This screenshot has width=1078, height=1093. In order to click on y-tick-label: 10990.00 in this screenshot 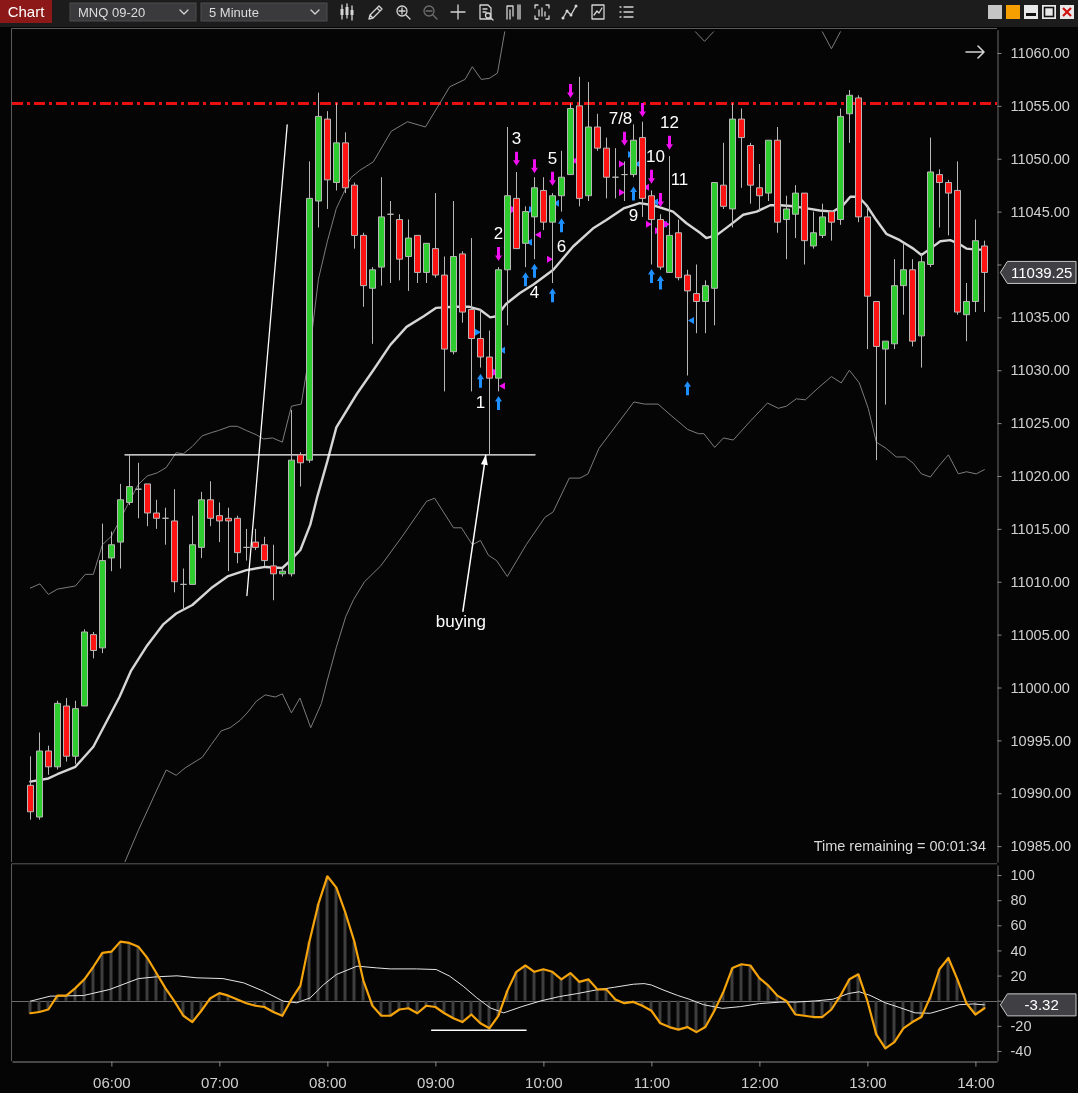, I will do `click(1040, 793)`.